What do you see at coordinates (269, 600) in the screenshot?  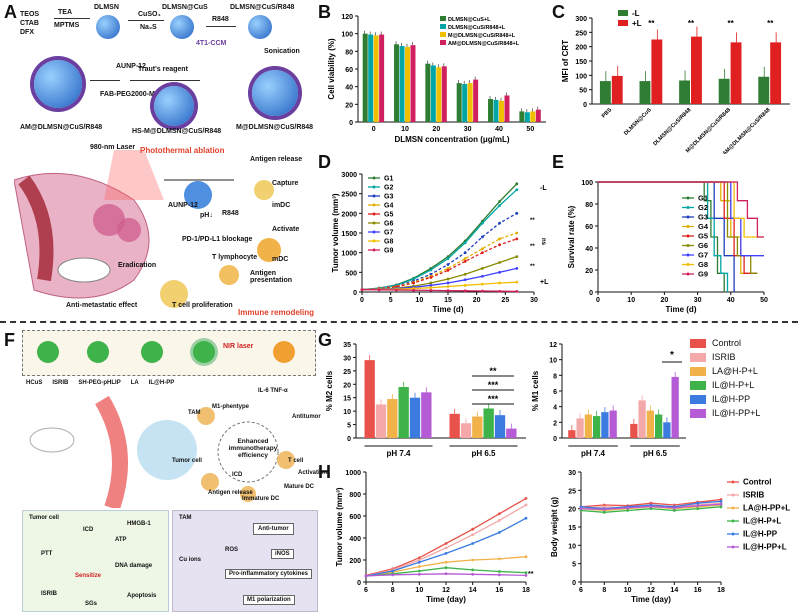 I see `m1-polarization-label: M1 polarization` at bounding box center [269, 600].